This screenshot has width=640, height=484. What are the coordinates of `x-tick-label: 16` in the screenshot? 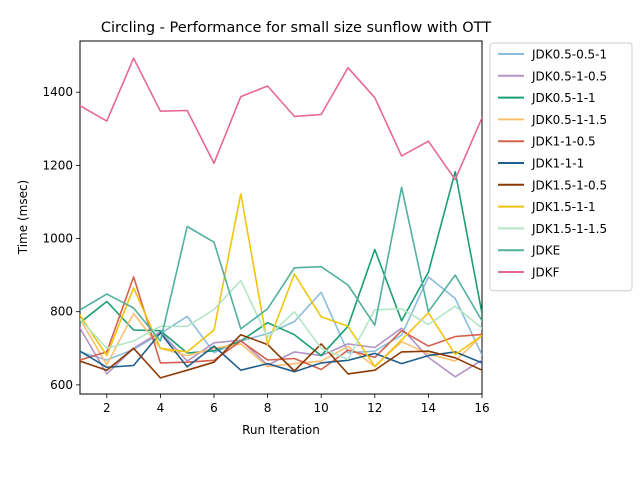 It's located at (481, 408).